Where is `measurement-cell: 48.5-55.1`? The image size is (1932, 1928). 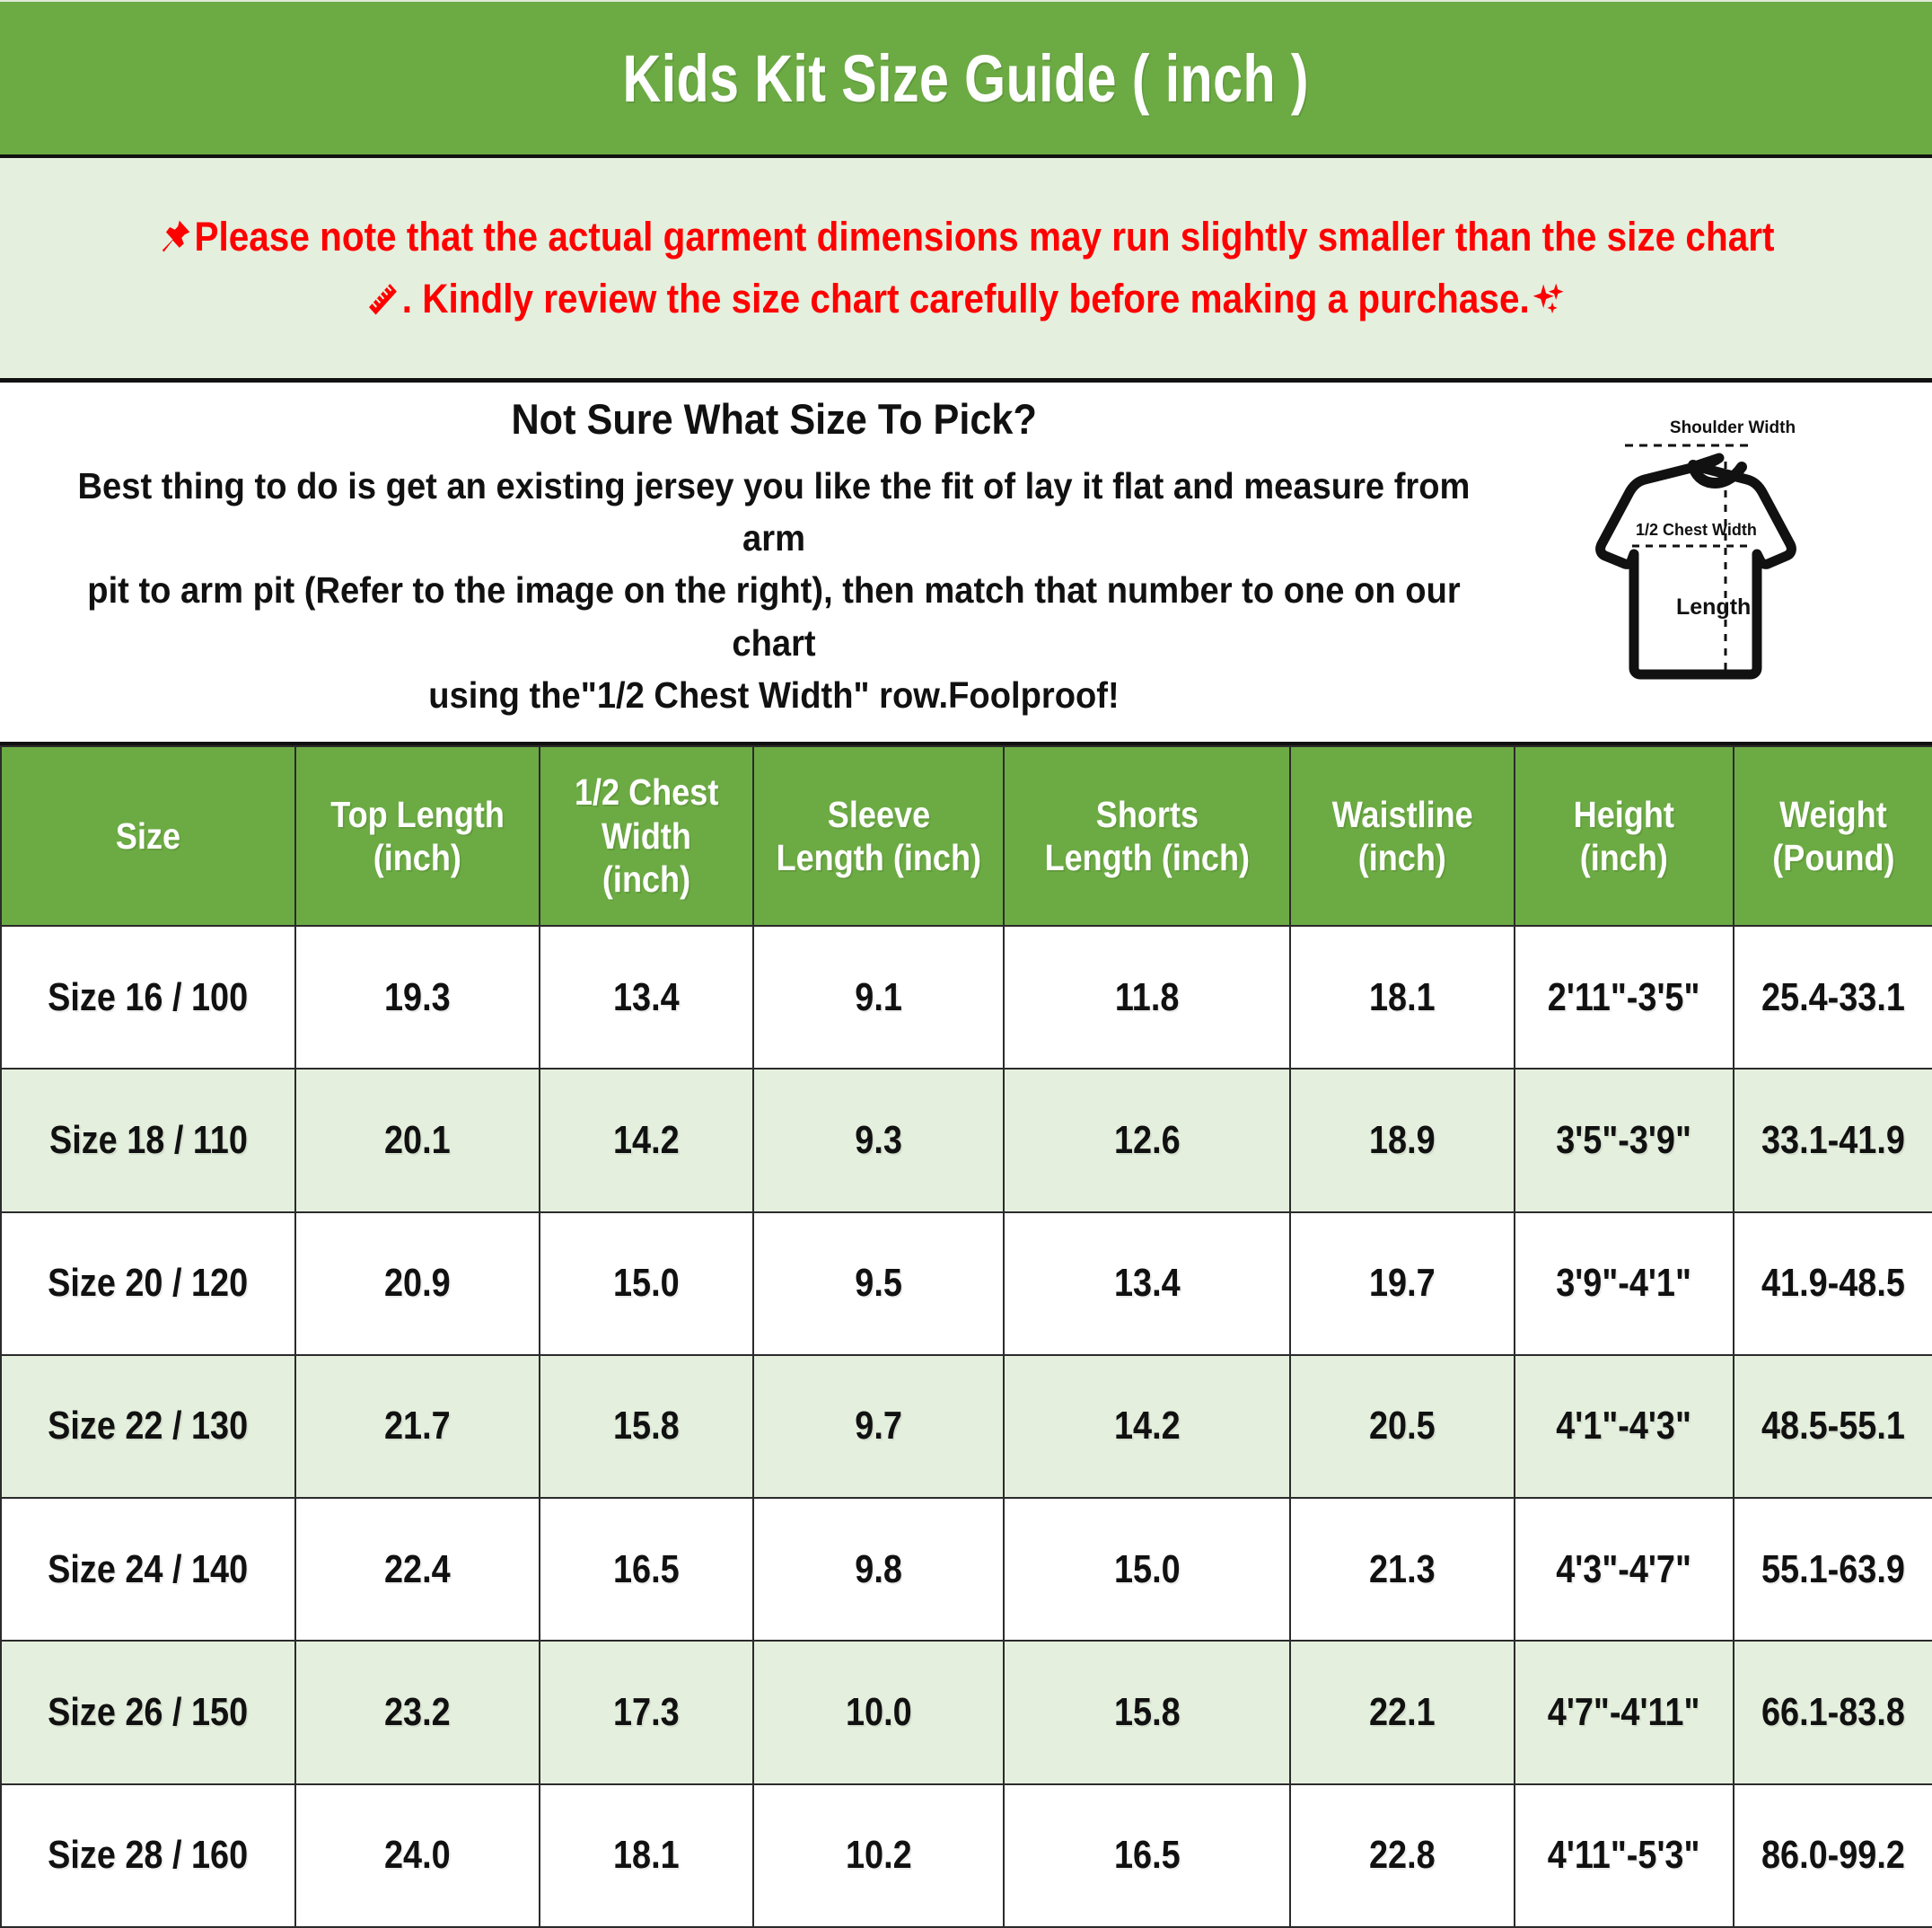 measurement-cell: 48.5-55.1 is located at coordinates (1832, 1426).